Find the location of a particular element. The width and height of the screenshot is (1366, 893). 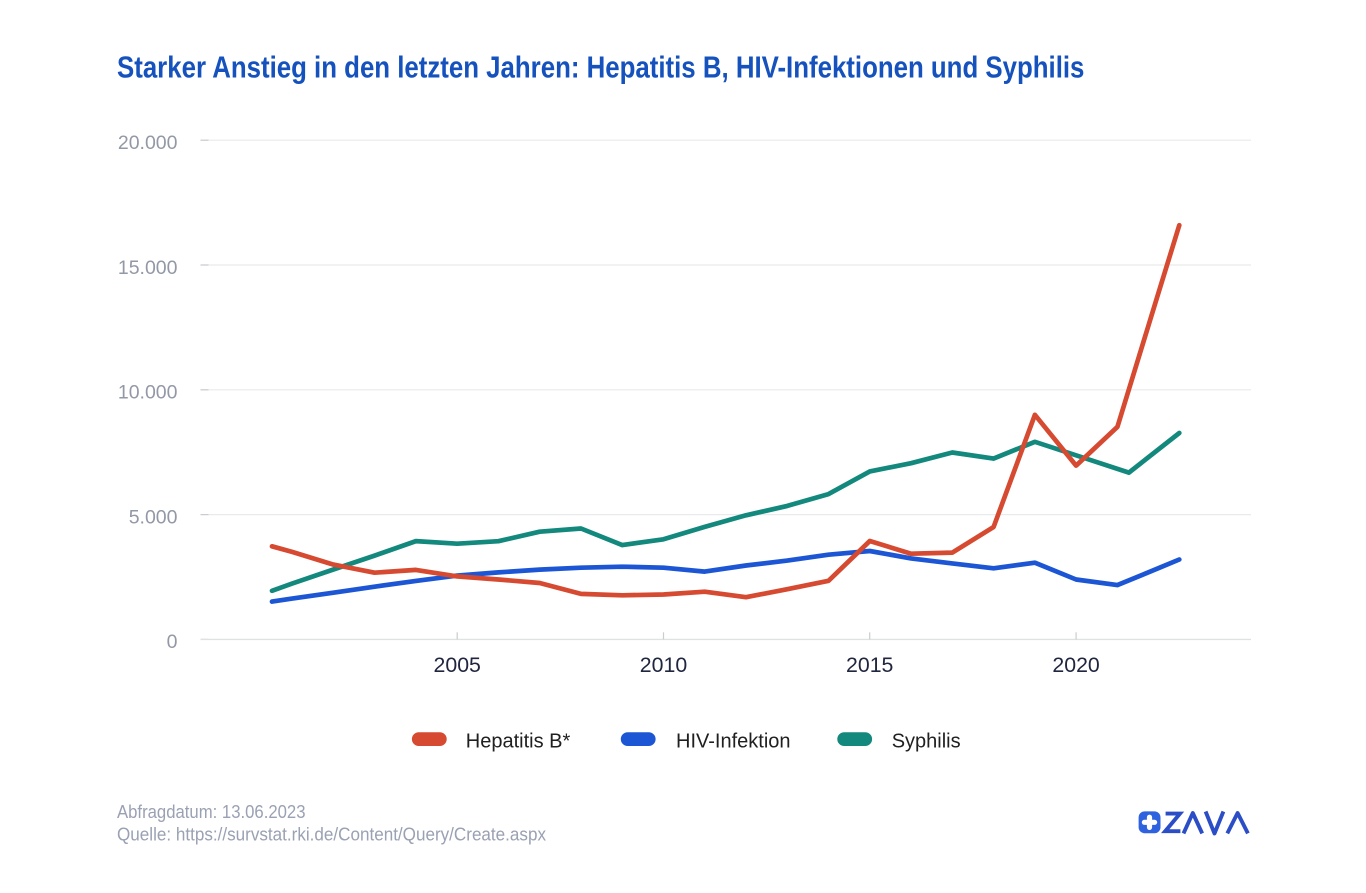

svg-text: Abfragdatum: 13.06.2023 is located at coordinates (211, 811).